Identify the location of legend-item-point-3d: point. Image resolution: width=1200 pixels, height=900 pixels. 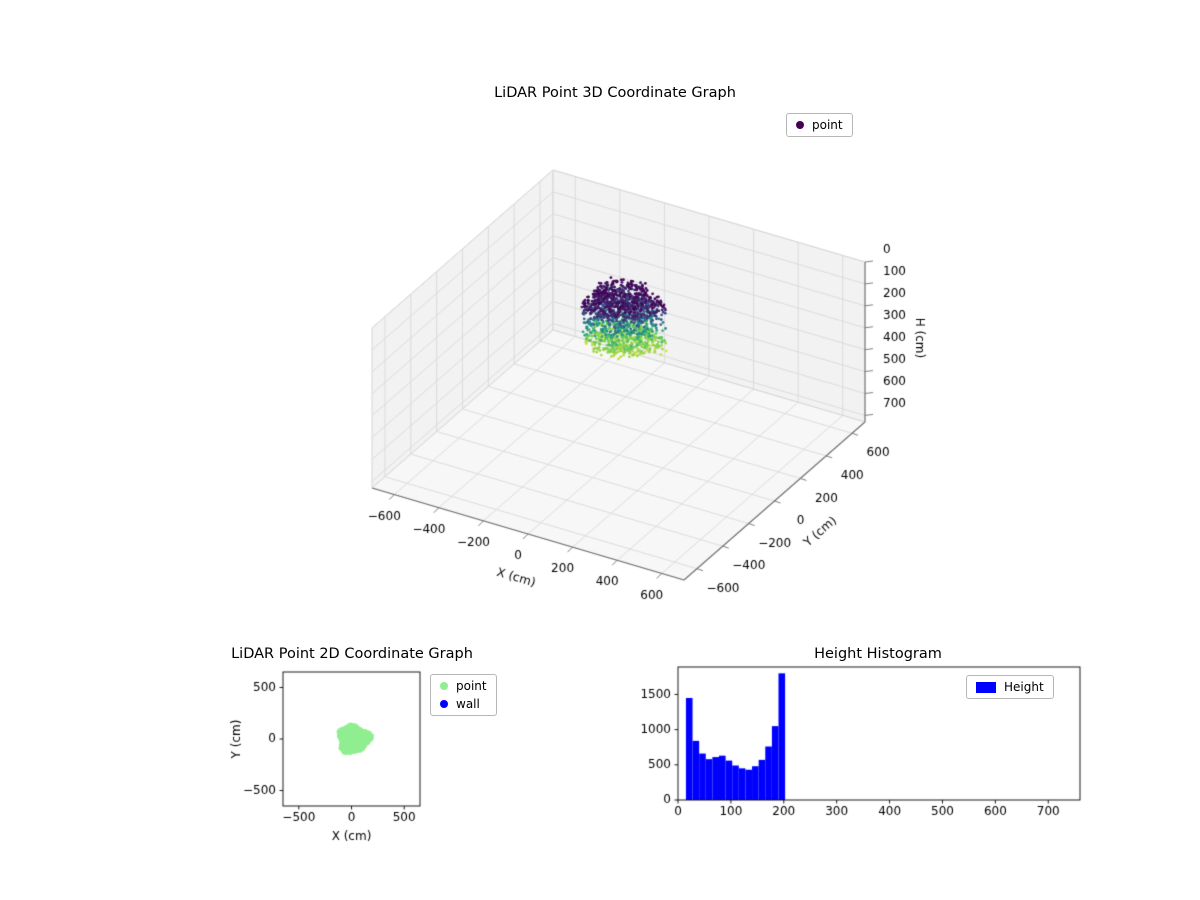
(819, 125).